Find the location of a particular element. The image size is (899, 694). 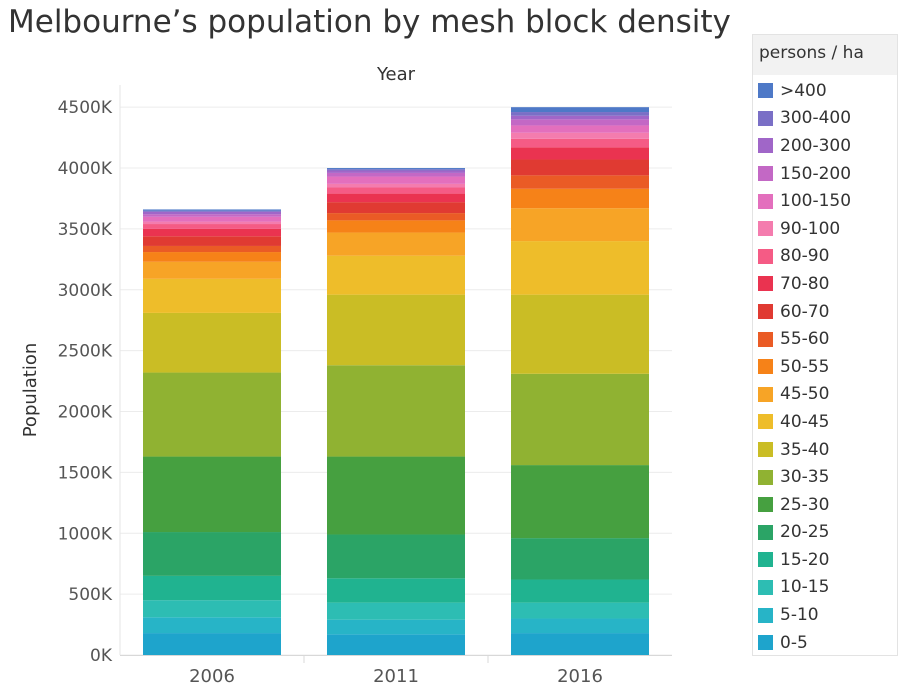

legend-item: >400 is located at coordinates (825, 91).